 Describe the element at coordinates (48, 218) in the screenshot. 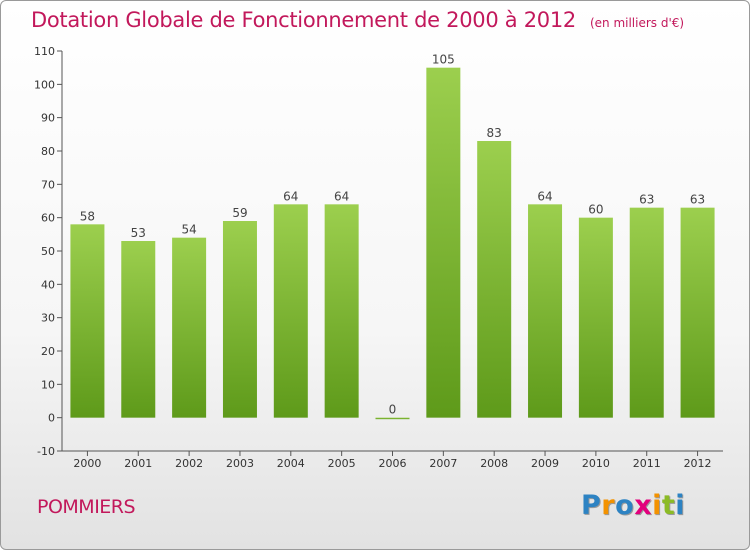

I see `y-tick-label: 60` at that location.